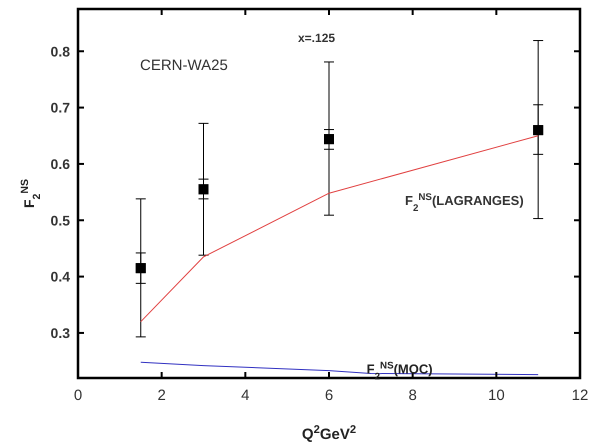 The width and height of the screenshot is (589, 445). I want to click on x-tick-label: 8, so click(412, 395).